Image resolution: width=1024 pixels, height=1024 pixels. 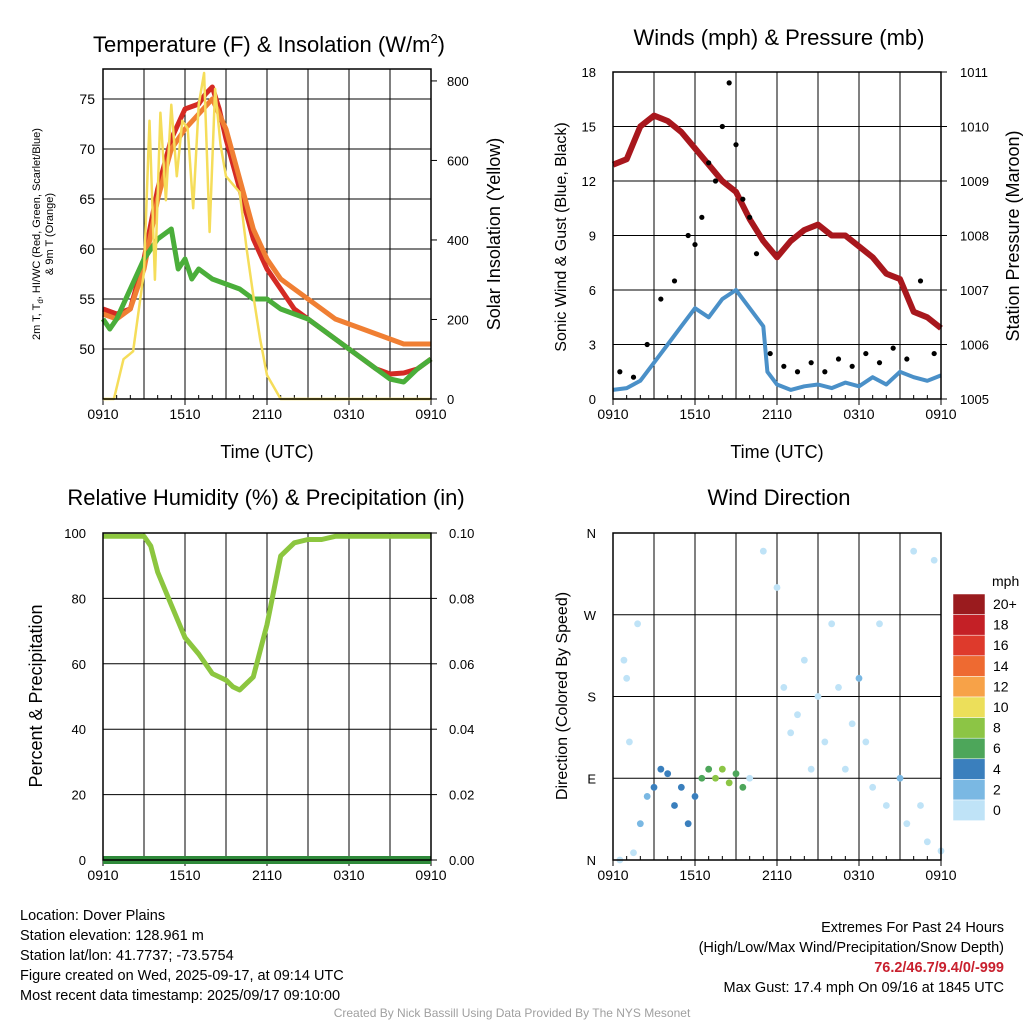 I want to click on y-tick-label: 80, so click(x=79, y=598).